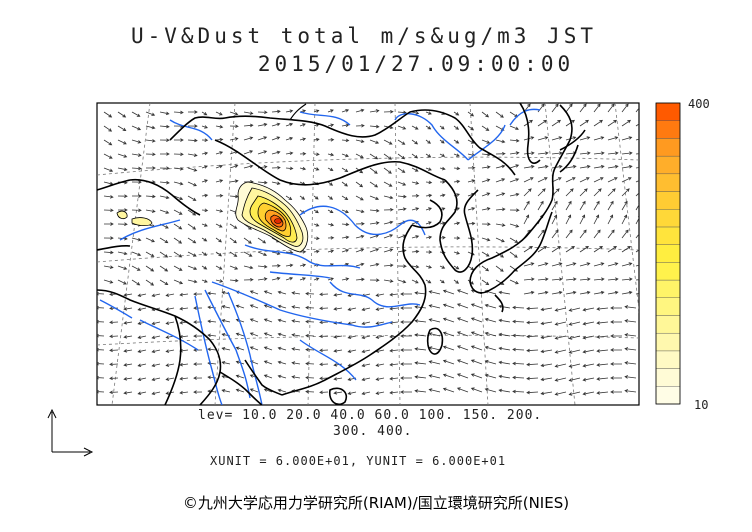  Describe the element at coordinates (668, 395) in the screenshot. I see `colorbar-segment` at that location.